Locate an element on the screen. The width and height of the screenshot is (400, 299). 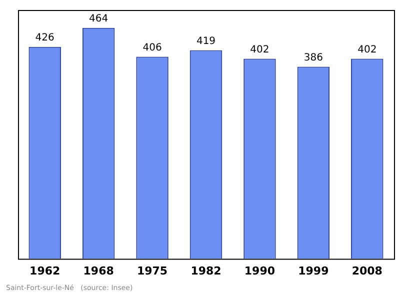
x-tick-label: 1999 is located at coordinates (313, 271).